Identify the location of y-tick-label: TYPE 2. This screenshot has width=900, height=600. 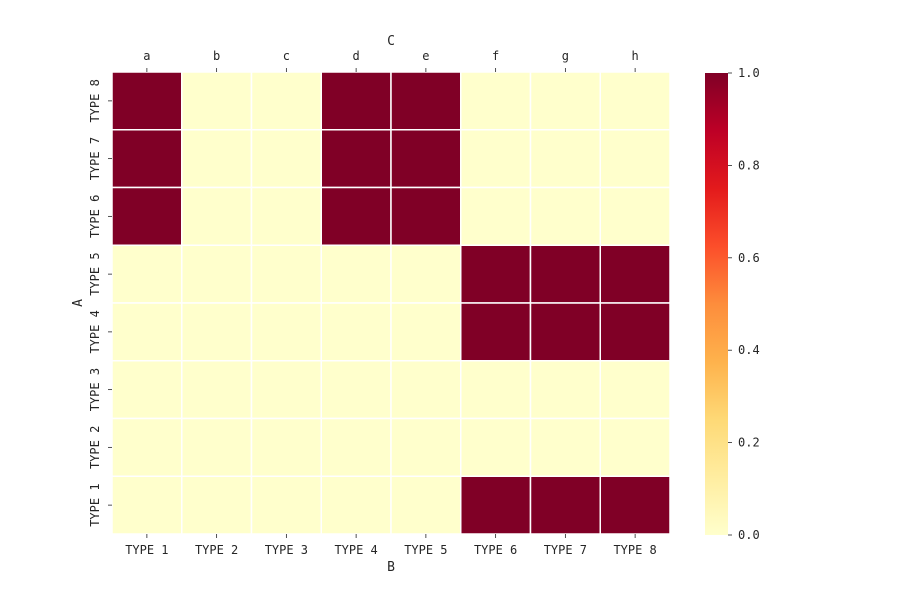
(95, 447).